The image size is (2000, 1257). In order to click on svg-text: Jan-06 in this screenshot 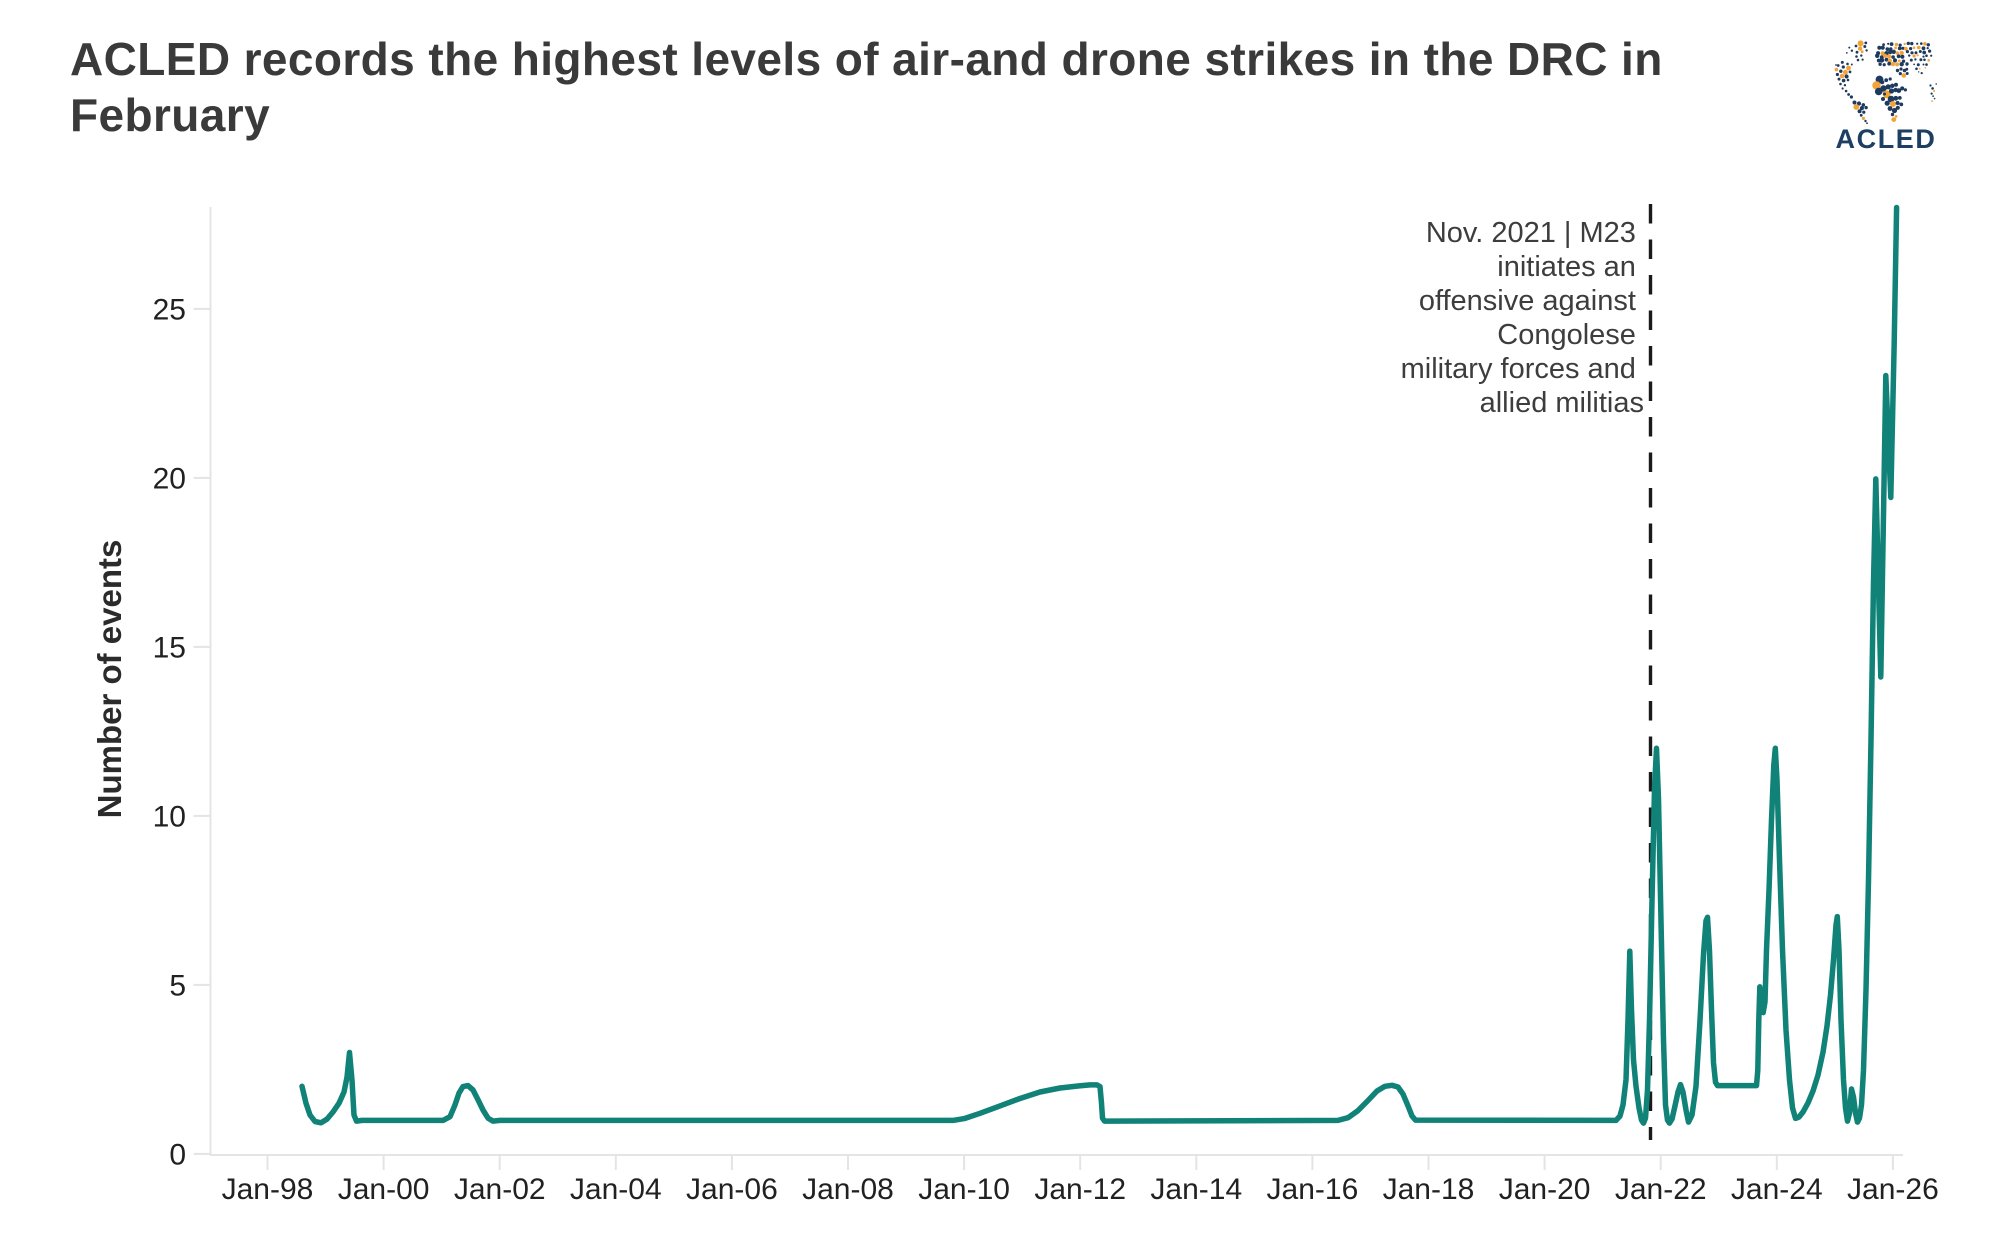, I will do `click(732, 1189)`.